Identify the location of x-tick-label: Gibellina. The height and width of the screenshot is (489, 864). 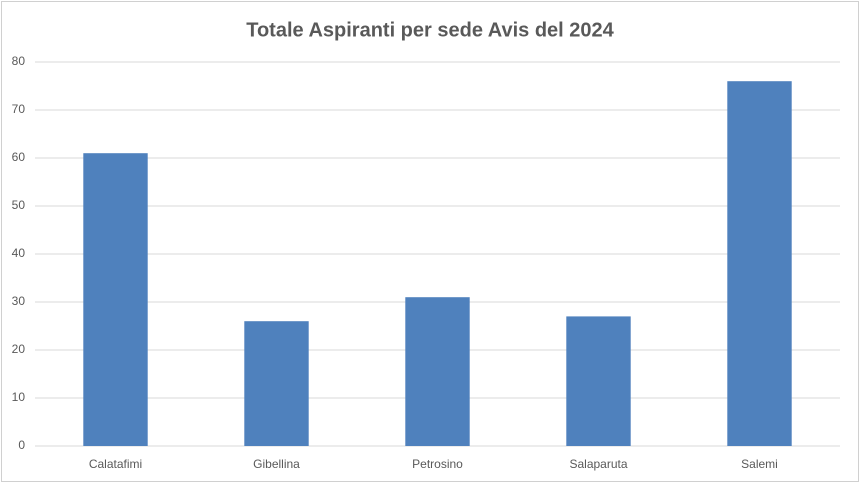
(276, 464).